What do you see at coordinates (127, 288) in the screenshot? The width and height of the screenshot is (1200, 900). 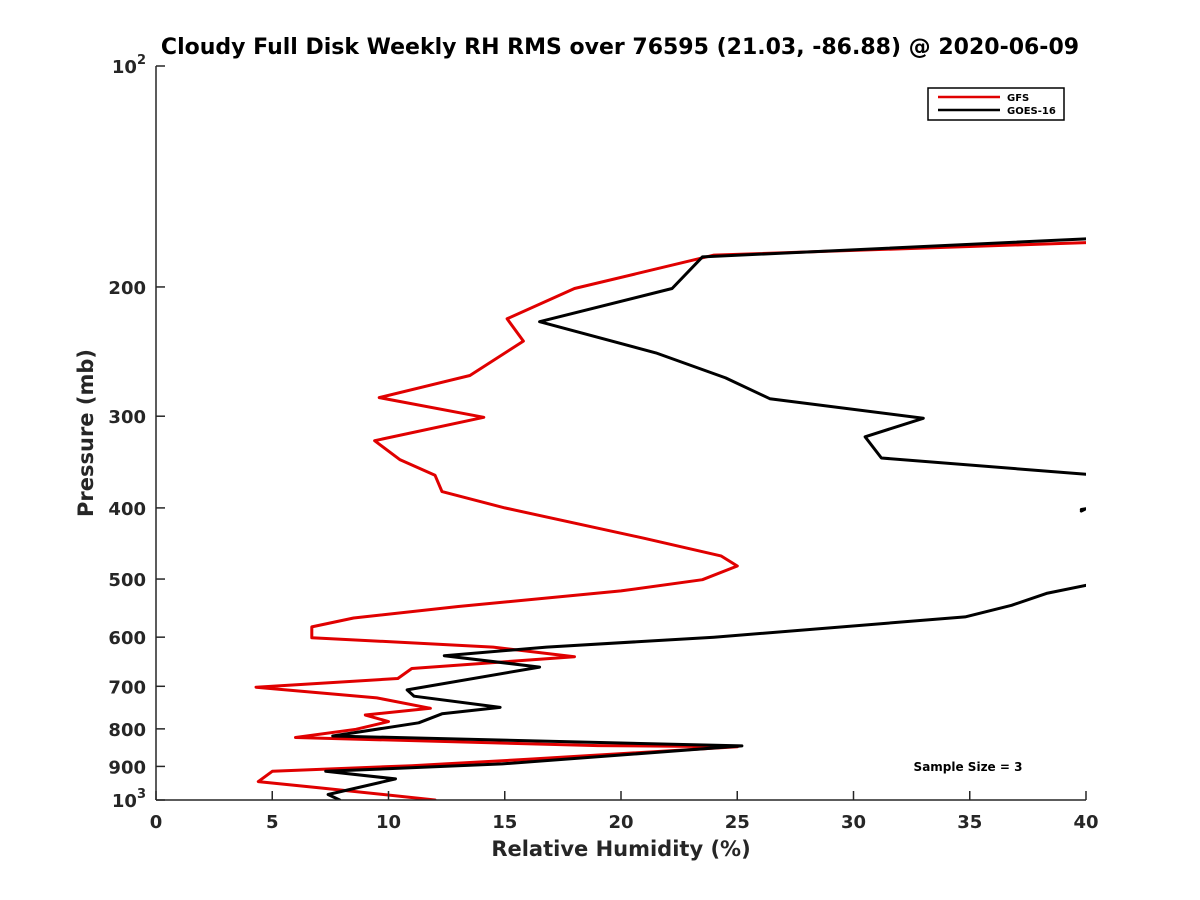 I see `y-tick-label-200: 200` at bounding box center [127, 288].